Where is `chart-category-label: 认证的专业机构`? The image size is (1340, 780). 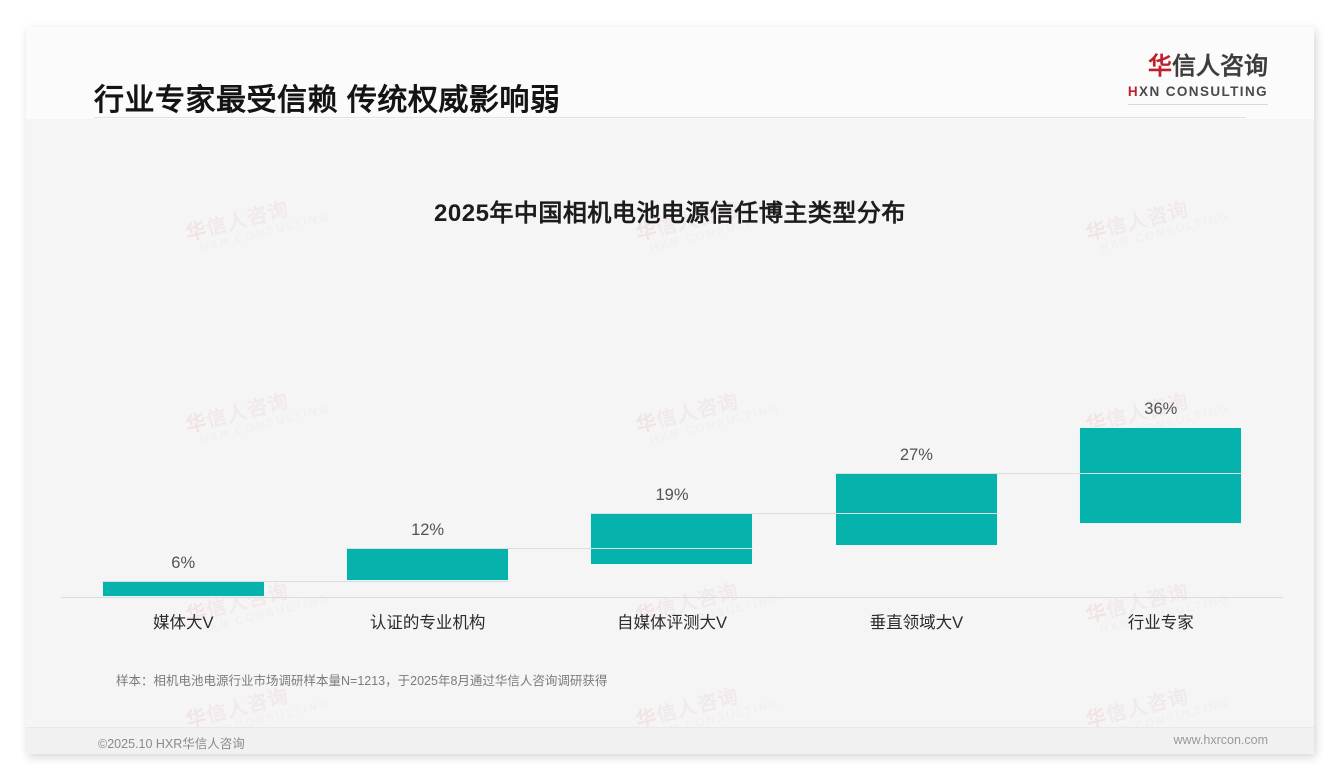
chart-category-label: 认证的专业机构 is located at coordinates (427, 623).